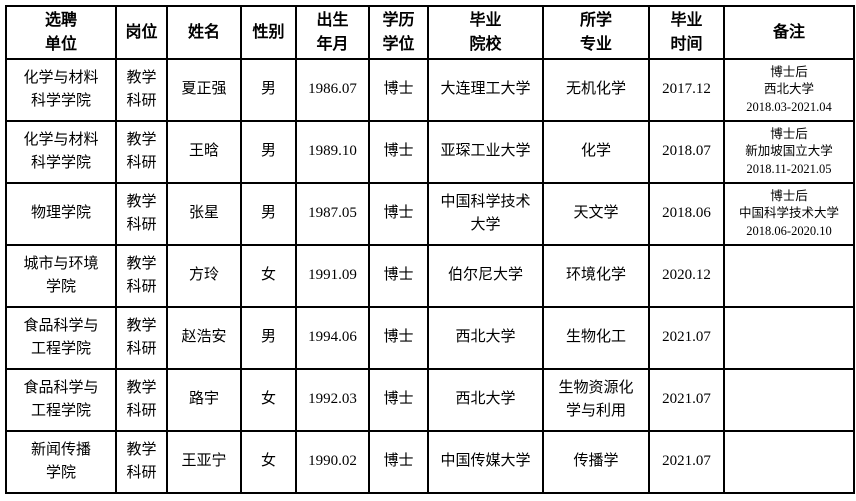 Image resolution: width=856 pixels, height=501 pixels. I want to click on cell-school: 中国传媒大学, so click(485, 462).